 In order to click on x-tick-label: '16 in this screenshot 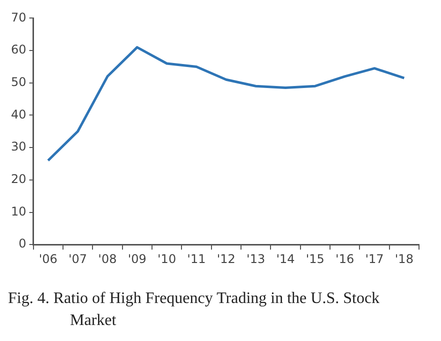, I will do `click(345, 259)`.